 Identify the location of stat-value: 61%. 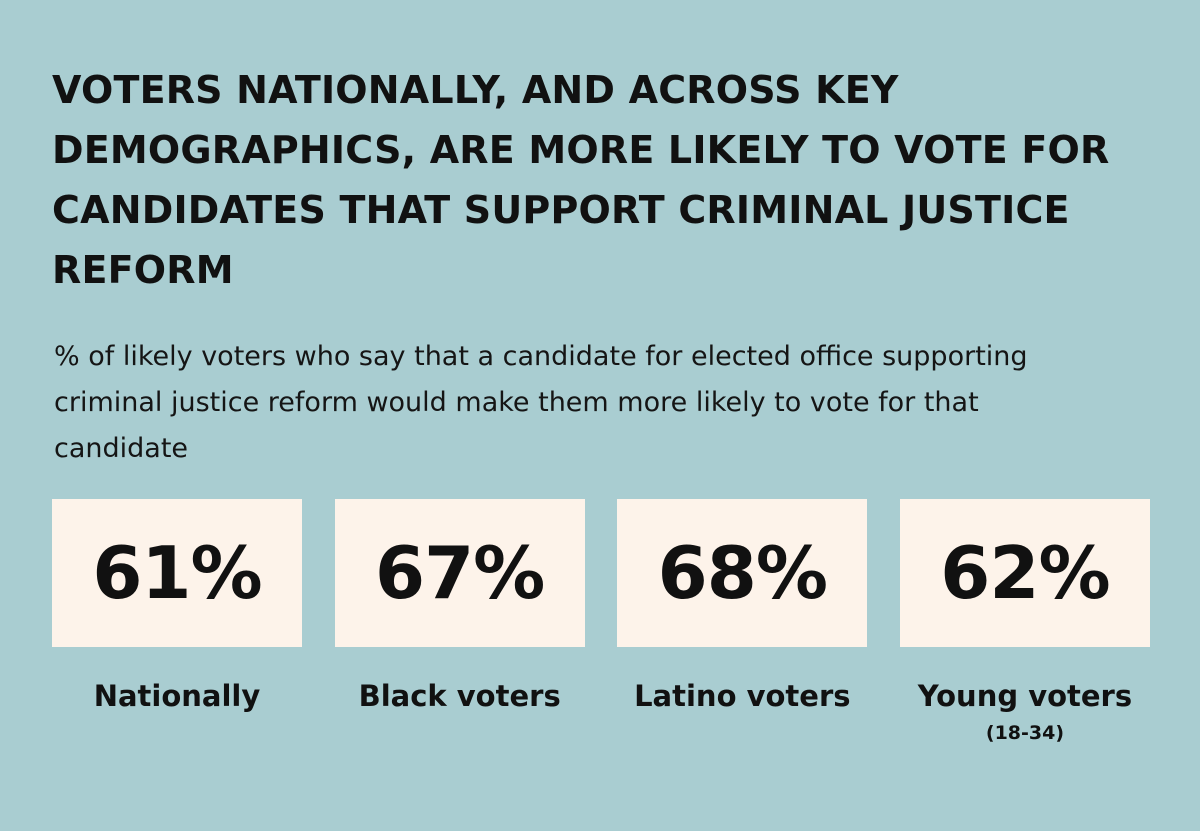
(177, 573).